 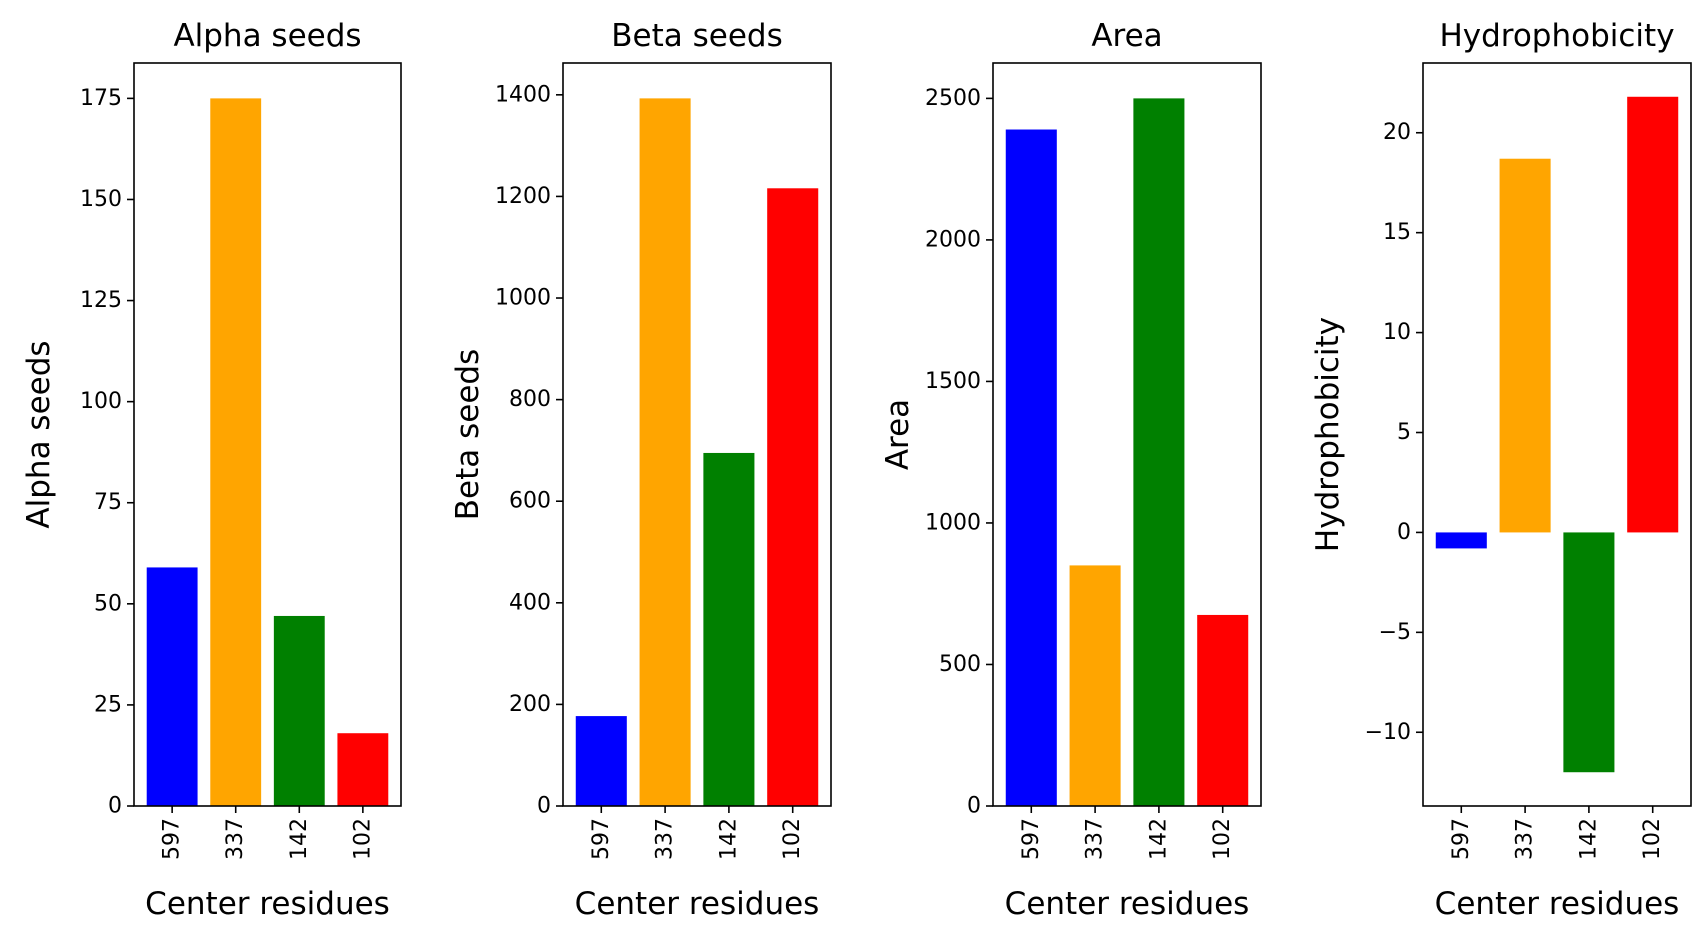 What do you see at coordinates (960, 664) in the screenshot?
I see `y-tick-label: 500` at bounding box center [960, 664].